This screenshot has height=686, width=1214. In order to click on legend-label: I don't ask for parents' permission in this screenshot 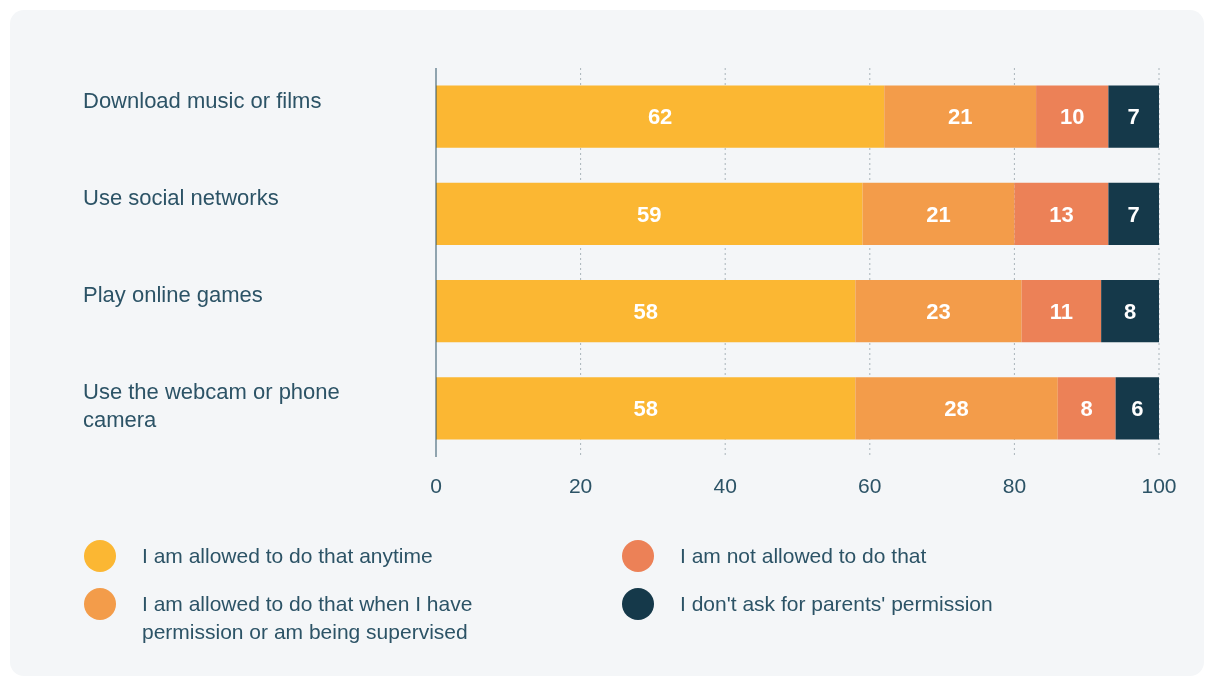, I will do `click(836, 604)`.